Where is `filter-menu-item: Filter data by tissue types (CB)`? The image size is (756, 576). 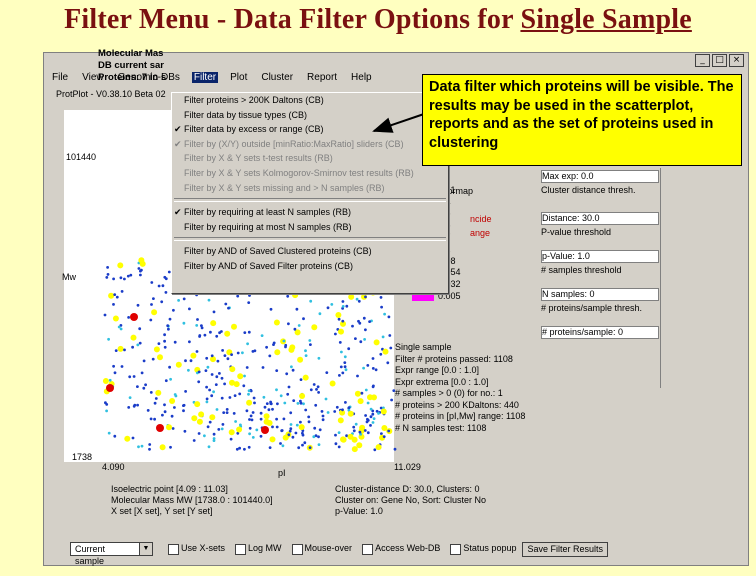
filter-menu-item: Filter data by tissue types (CB) is located at coordinates (310, 115).